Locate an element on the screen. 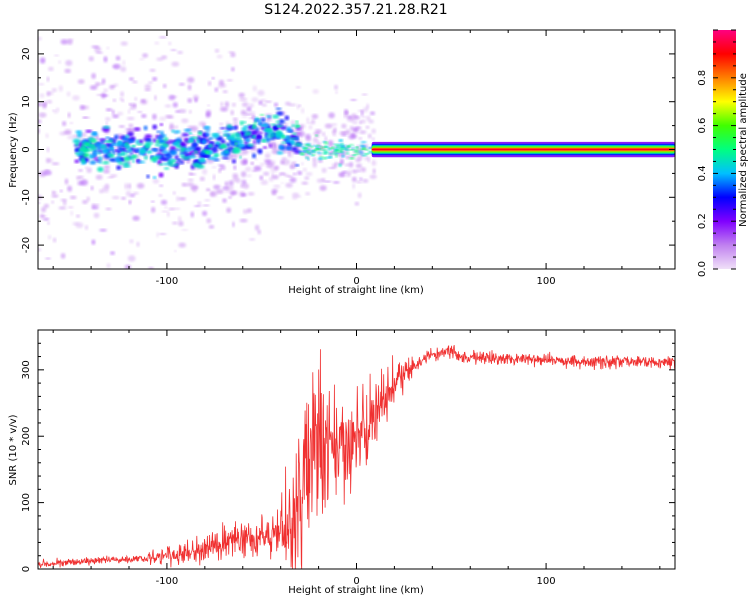  spectrogram-y-label: Frequency (Hz) is located at coordinates (13, 150).